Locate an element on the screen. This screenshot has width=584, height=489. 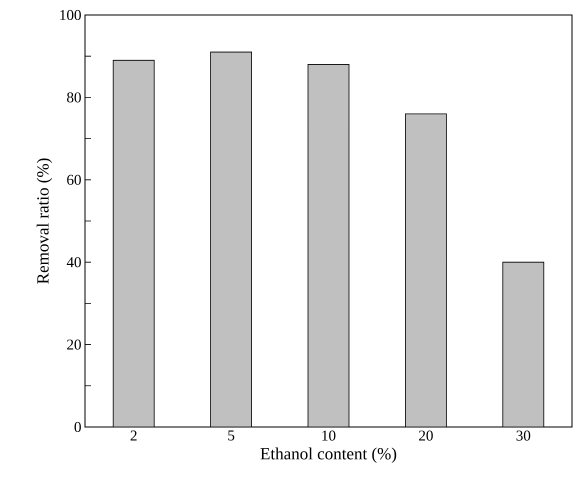
y-tick-label: 0 is located at coordinates (77, 427).